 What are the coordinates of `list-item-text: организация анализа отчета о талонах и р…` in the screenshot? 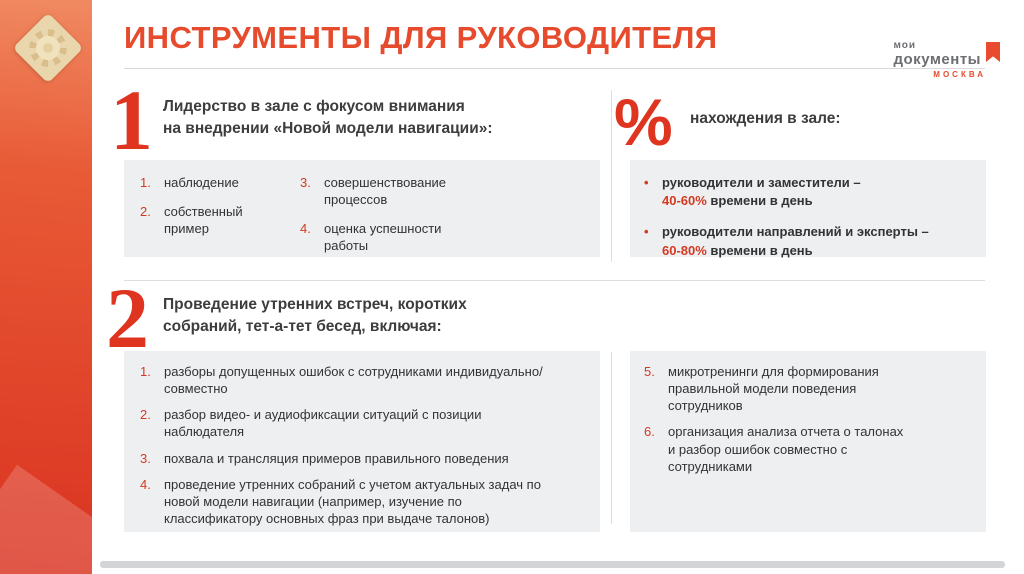 It's located at (786, 449).